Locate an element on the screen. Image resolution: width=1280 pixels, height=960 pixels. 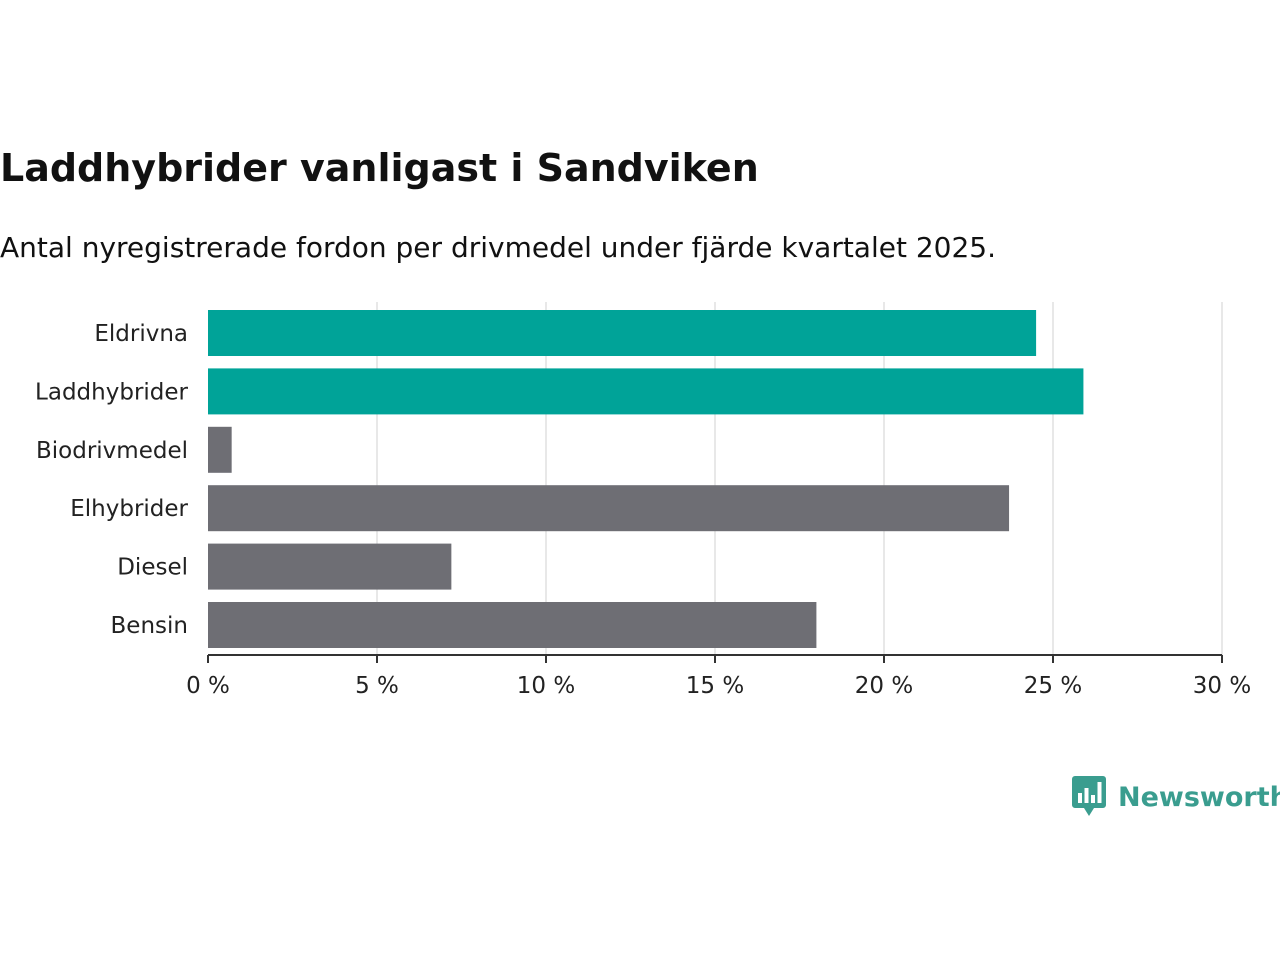
newsworthy-logo: Newsworthy is located at coordinates (1176, 797).